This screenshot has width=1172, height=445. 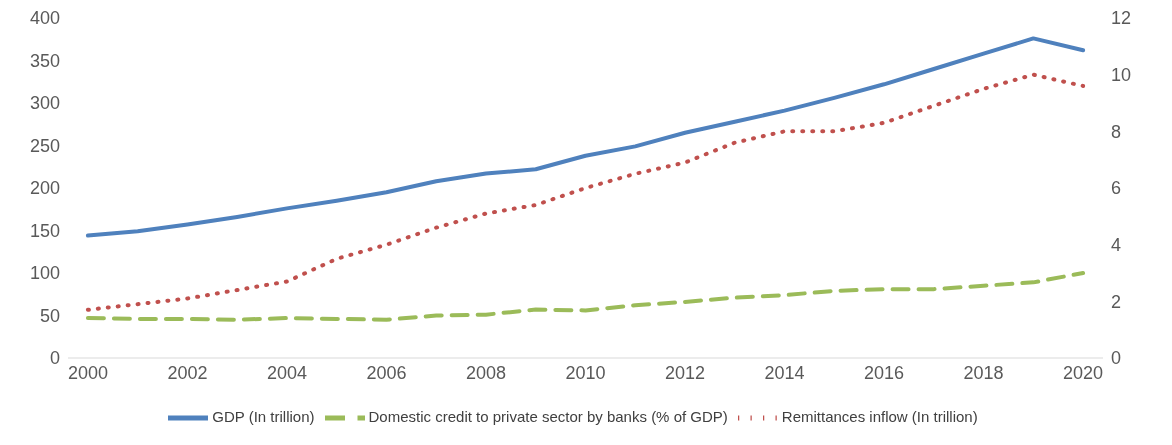 What do you see at coordinates (386, 372) in the screenshot?
I see `x-tick-label: 2006` at bounding box center [386, 372].